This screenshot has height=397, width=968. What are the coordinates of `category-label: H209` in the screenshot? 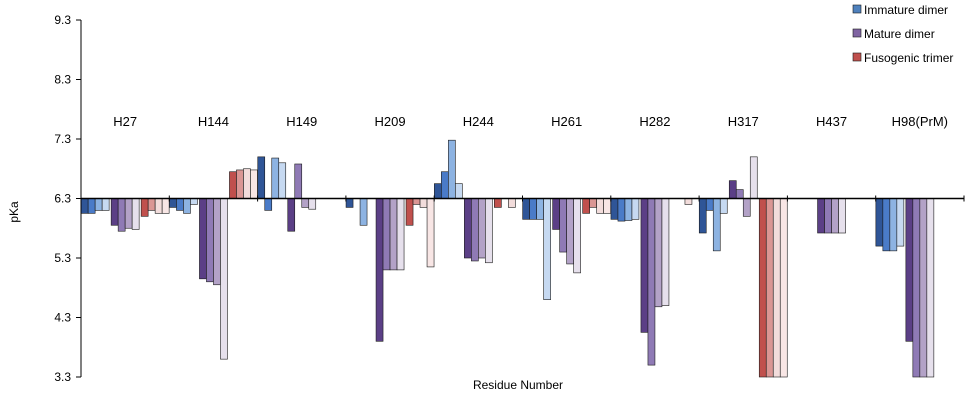 It's located at (390, 121).